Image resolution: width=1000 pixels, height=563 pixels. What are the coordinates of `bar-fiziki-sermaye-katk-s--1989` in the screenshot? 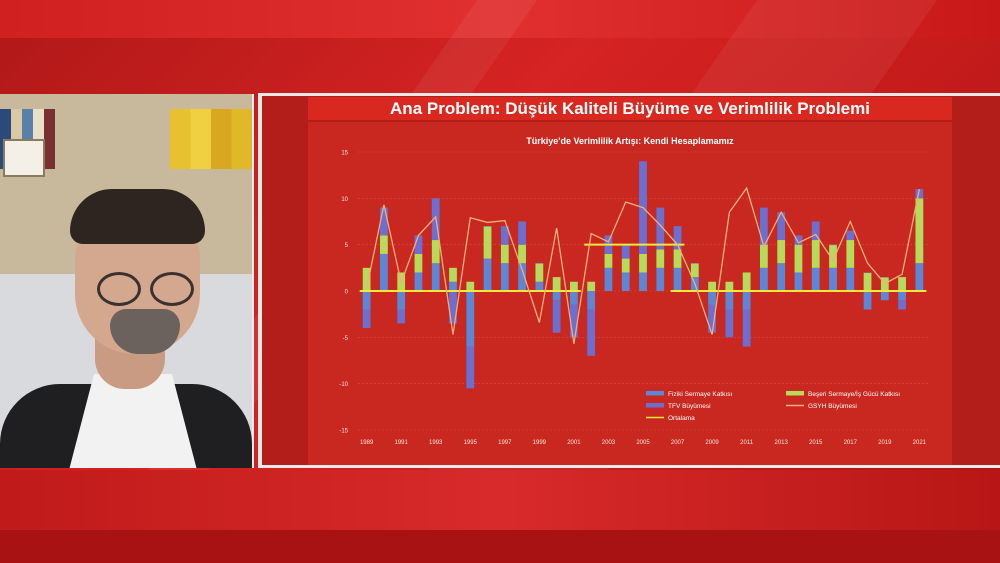 It's located at (366, 300).